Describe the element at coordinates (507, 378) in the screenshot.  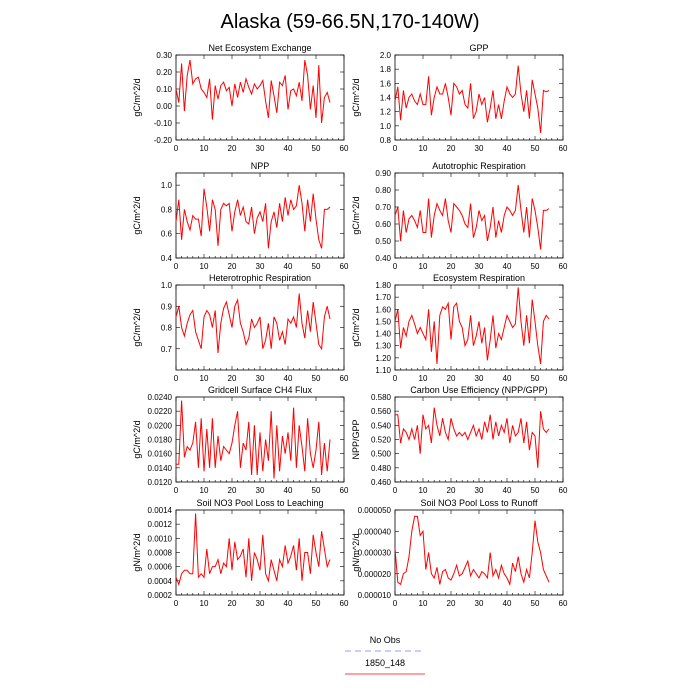
I see `chart-5-xtick-label: 40` at that location.